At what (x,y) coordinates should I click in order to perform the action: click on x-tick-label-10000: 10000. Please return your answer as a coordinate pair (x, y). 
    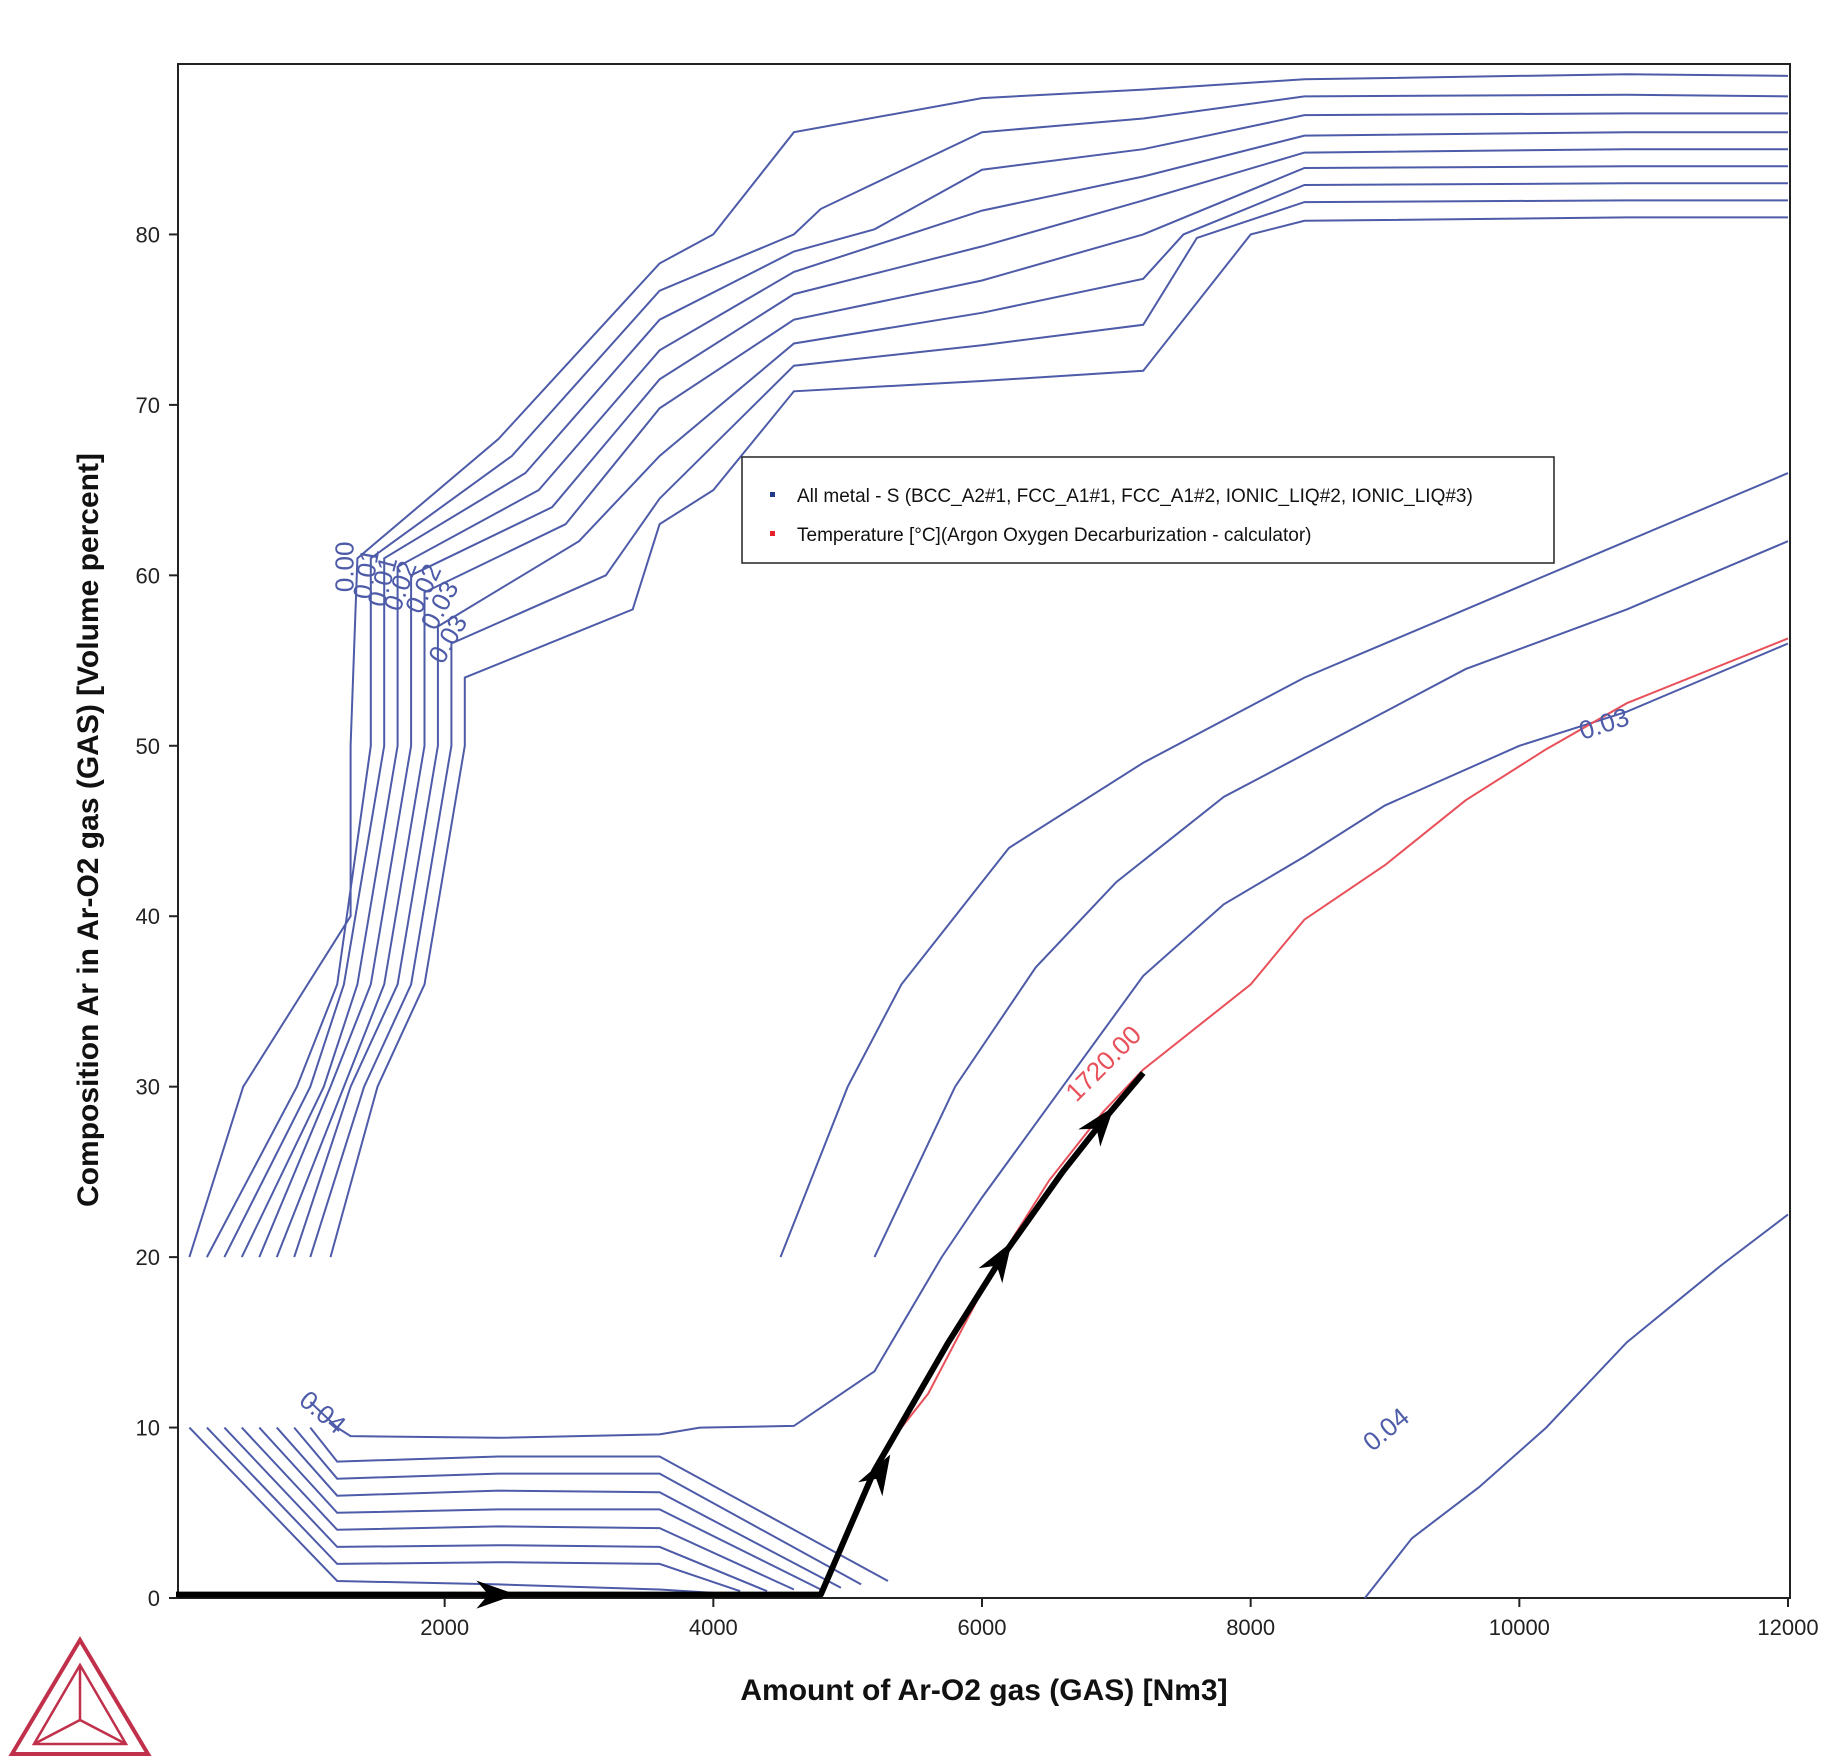
    Looking at the image, I should click on (1519, 1627).